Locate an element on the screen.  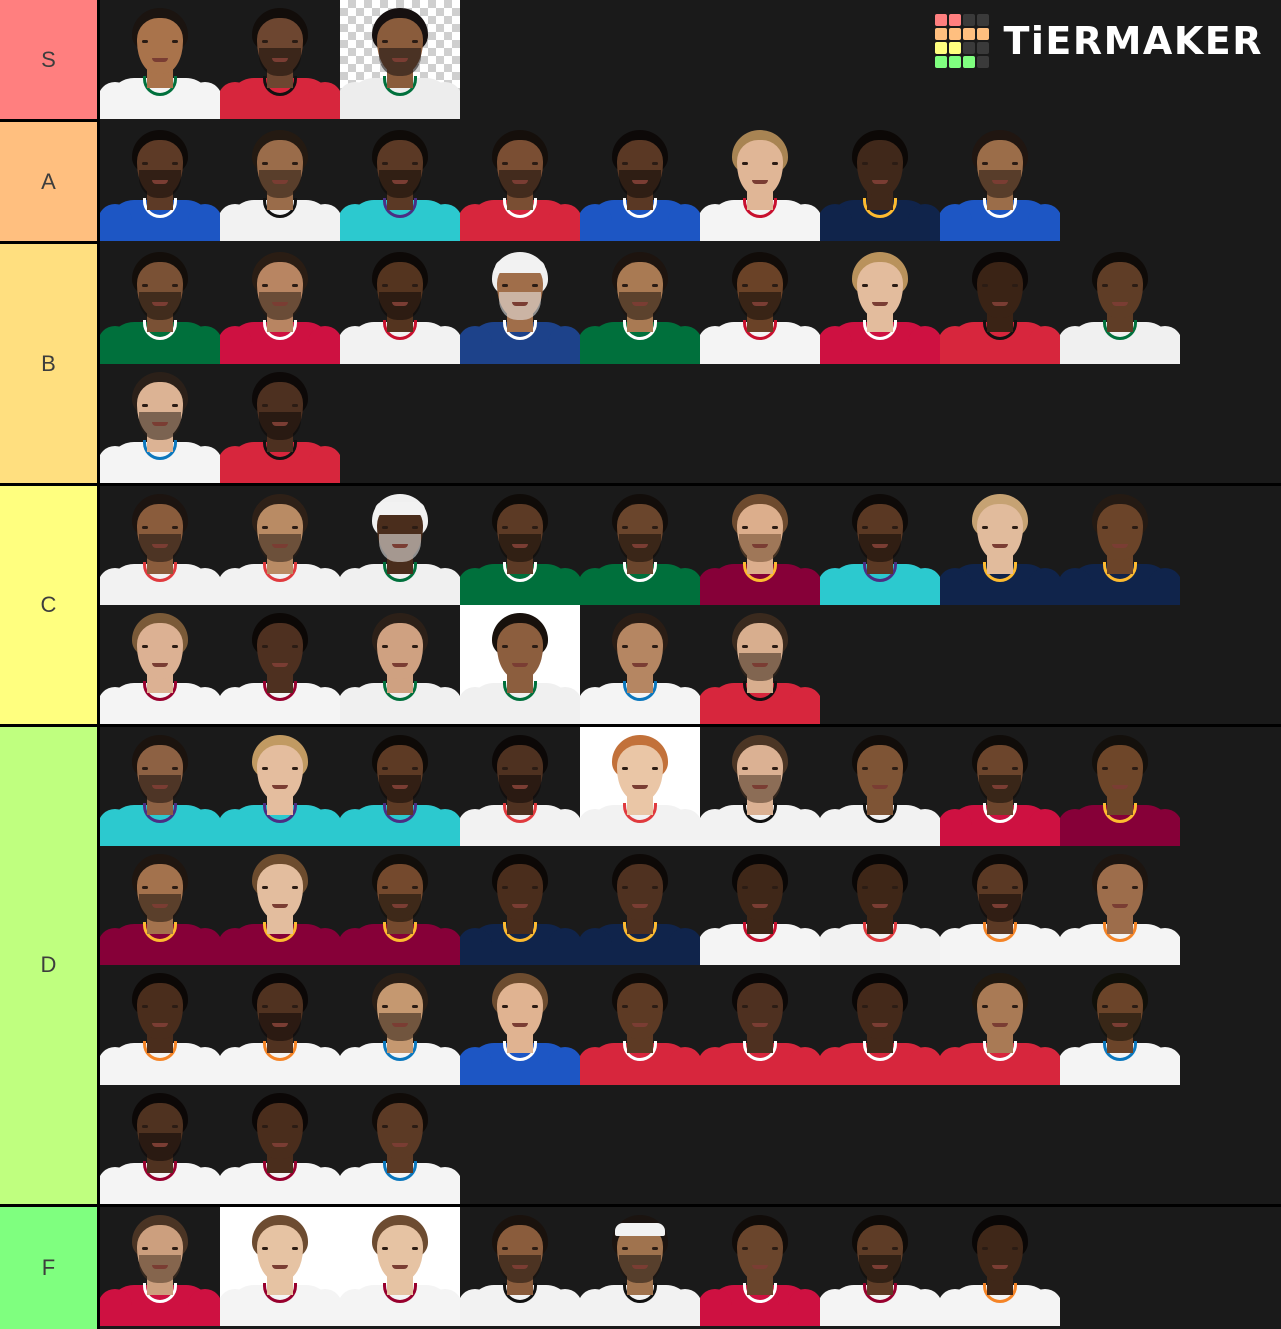
tier-label-s: S is located at coordinates (50, 60).